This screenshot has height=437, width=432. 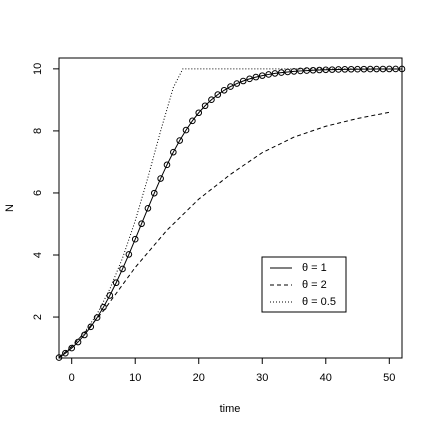 What do you see at coordinates (38, 317) in the screenshot?
I see `y-tick-label: 2` at bounding box center [38, 317].